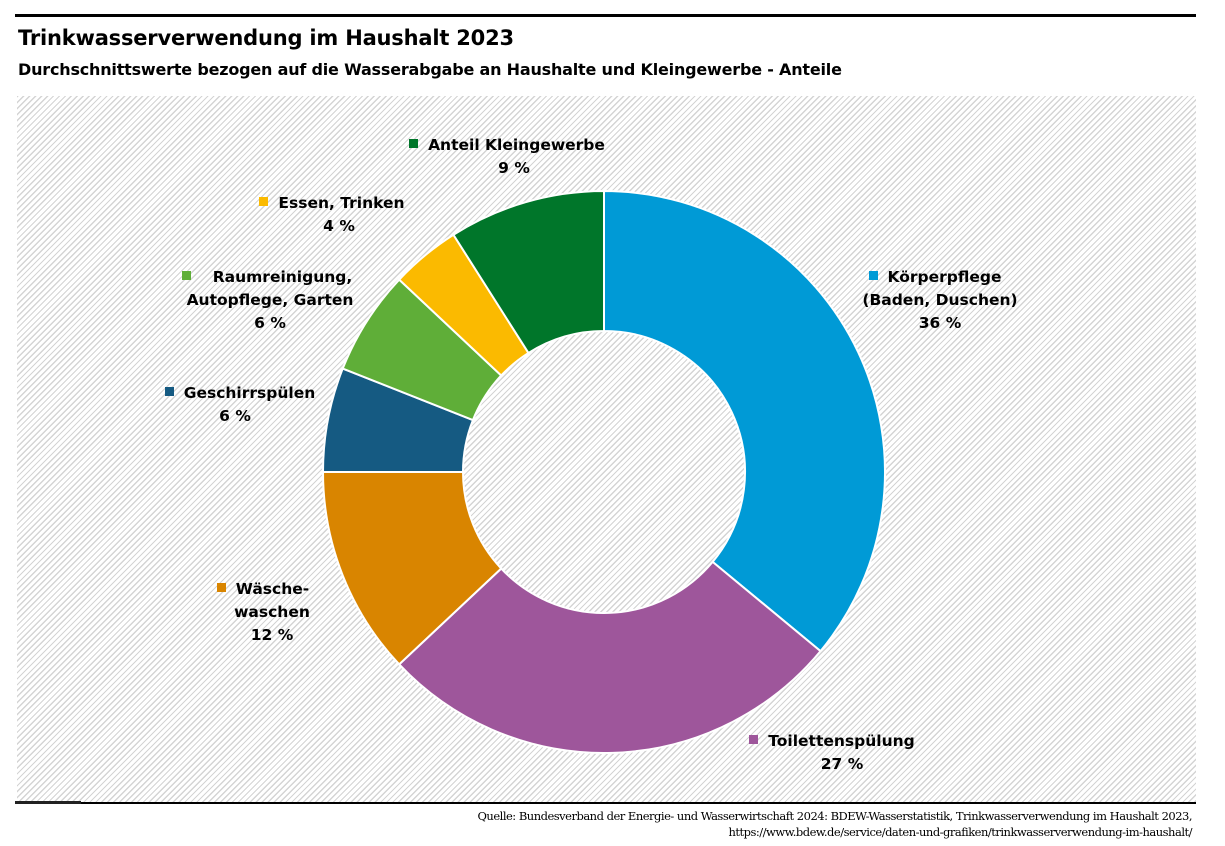 The image size is (1225, 846). I want to click on legend-swatch-geschirrspuelen, so click(169, 391).